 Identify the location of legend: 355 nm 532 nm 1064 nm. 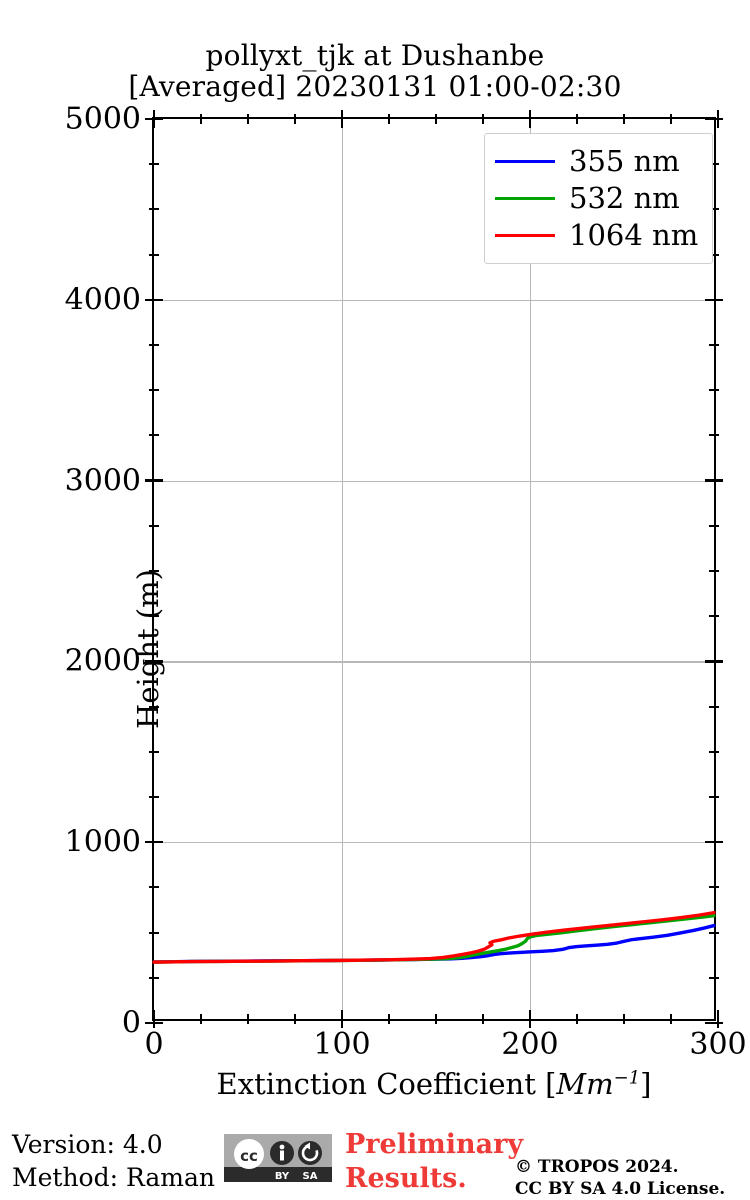
(599, 198).